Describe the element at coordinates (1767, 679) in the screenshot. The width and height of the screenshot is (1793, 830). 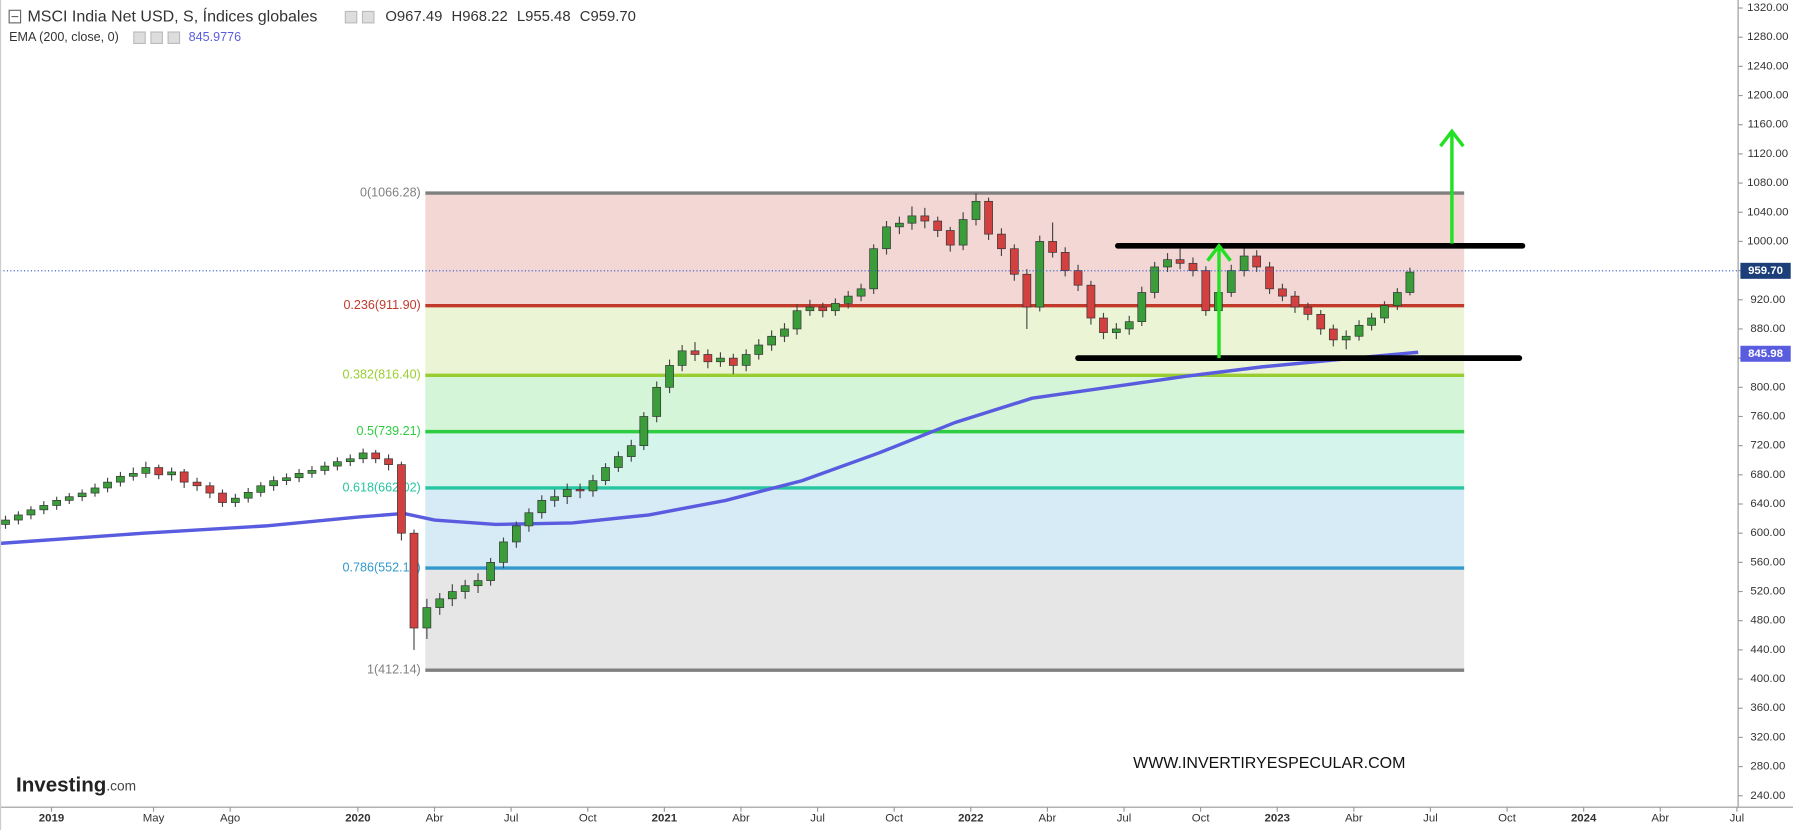
I see `y-tick-label: 400.00` at that location.